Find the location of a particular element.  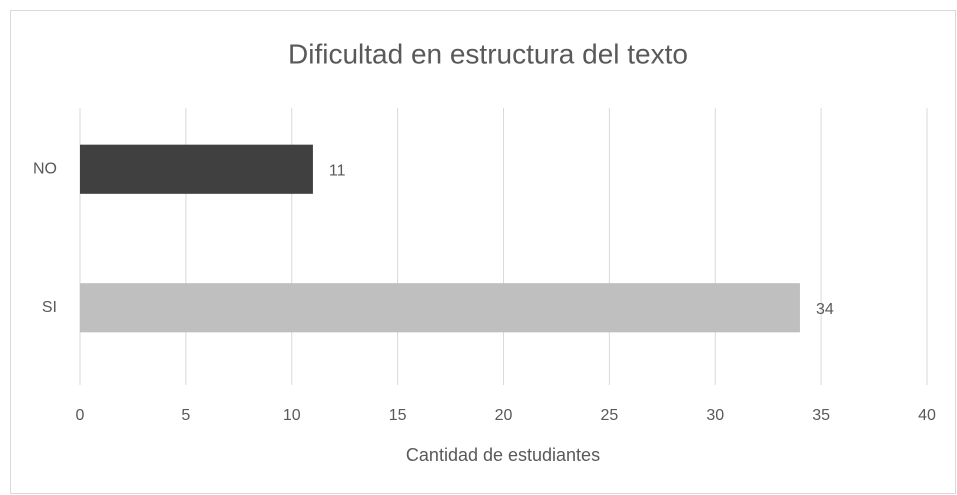

x-tick-label: 0 is located at coordinates (80, 415).